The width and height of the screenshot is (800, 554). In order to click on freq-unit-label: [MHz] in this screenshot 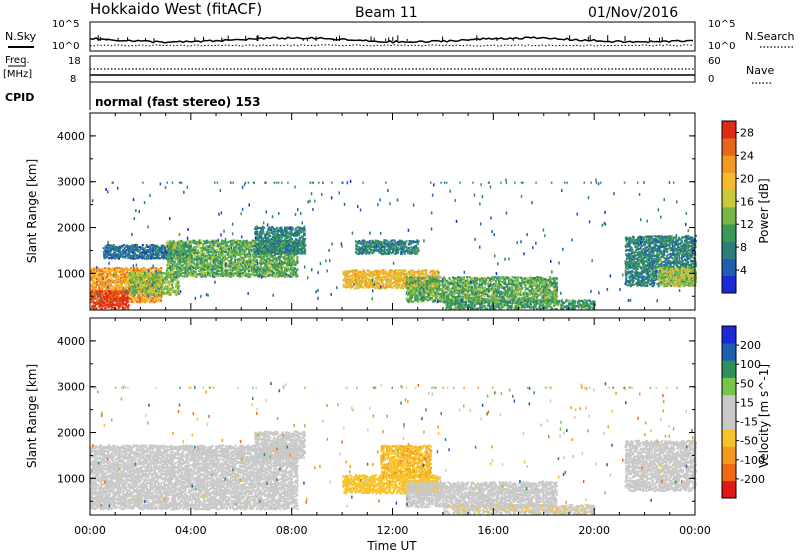, I will do `click(17, 74)`.